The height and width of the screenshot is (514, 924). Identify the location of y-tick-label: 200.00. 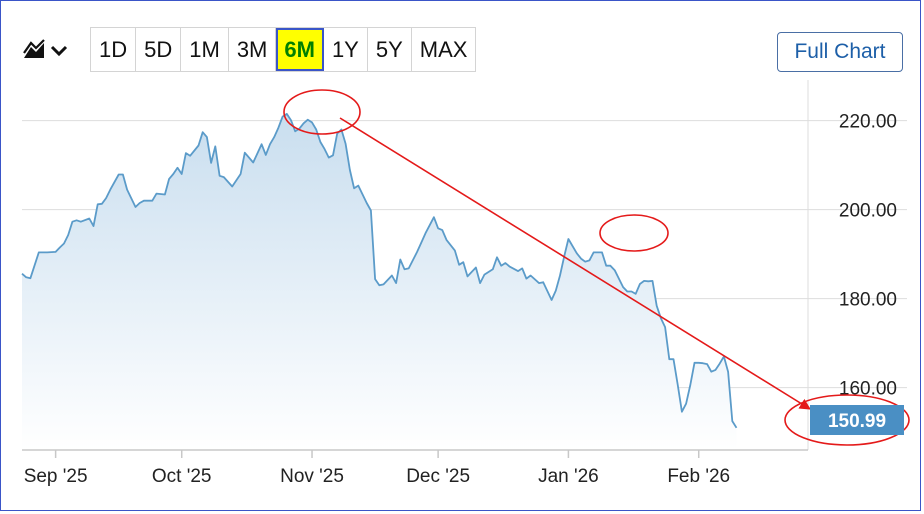
(868, 211).